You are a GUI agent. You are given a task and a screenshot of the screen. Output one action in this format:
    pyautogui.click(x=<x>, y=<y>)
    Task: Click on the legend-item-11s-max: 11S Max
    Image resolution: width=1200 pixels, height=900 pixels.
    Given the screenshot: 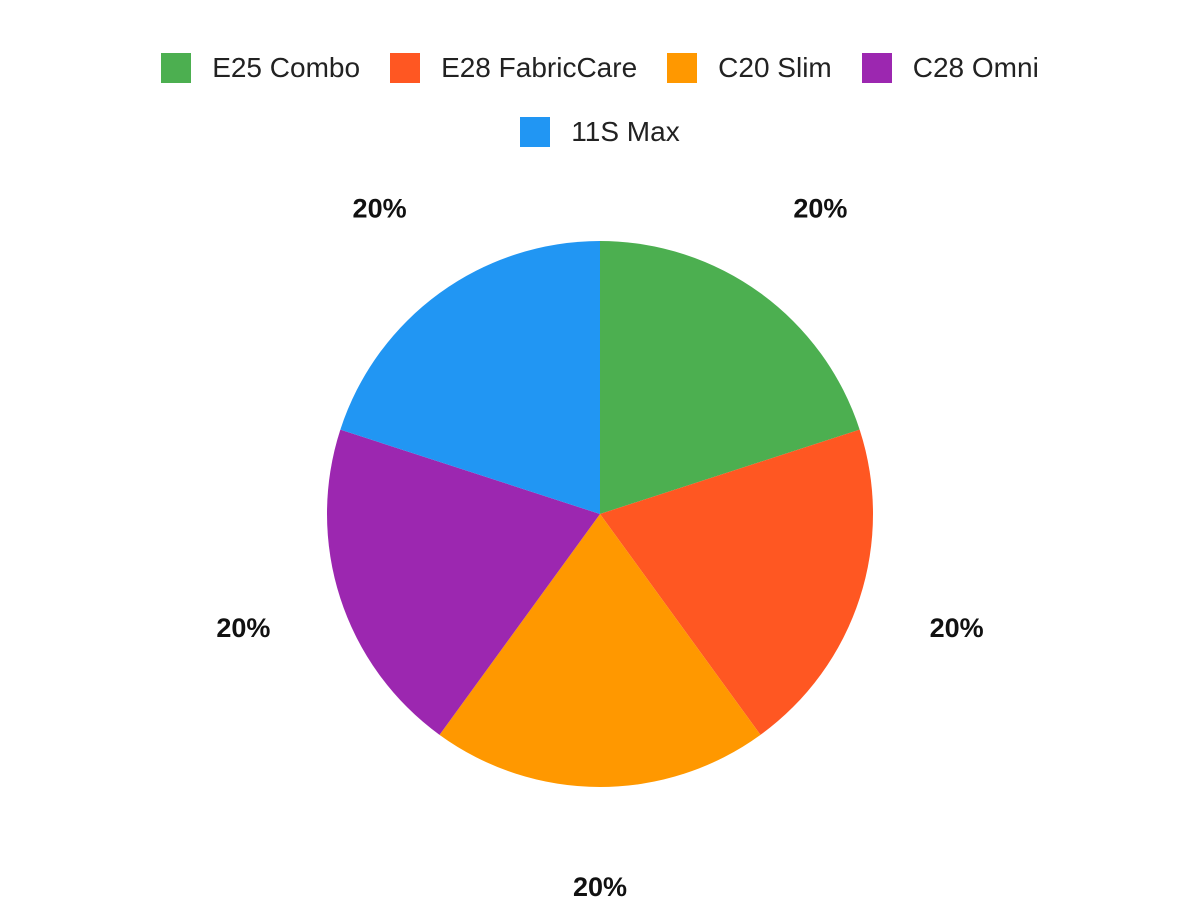 What is the action you would take?
    pyautogui.click(x=600, y=132)
    